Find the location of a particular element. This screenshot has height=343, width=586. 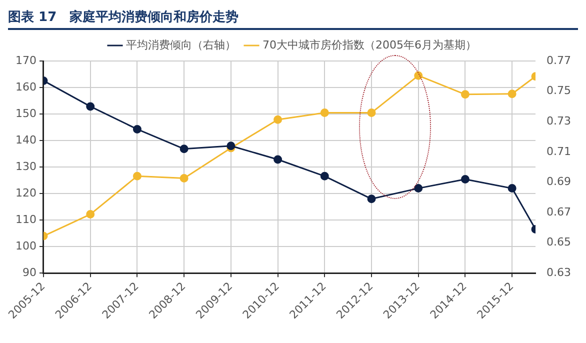

y2-tick-label: 0.75 is located at coordinates (559, 91).